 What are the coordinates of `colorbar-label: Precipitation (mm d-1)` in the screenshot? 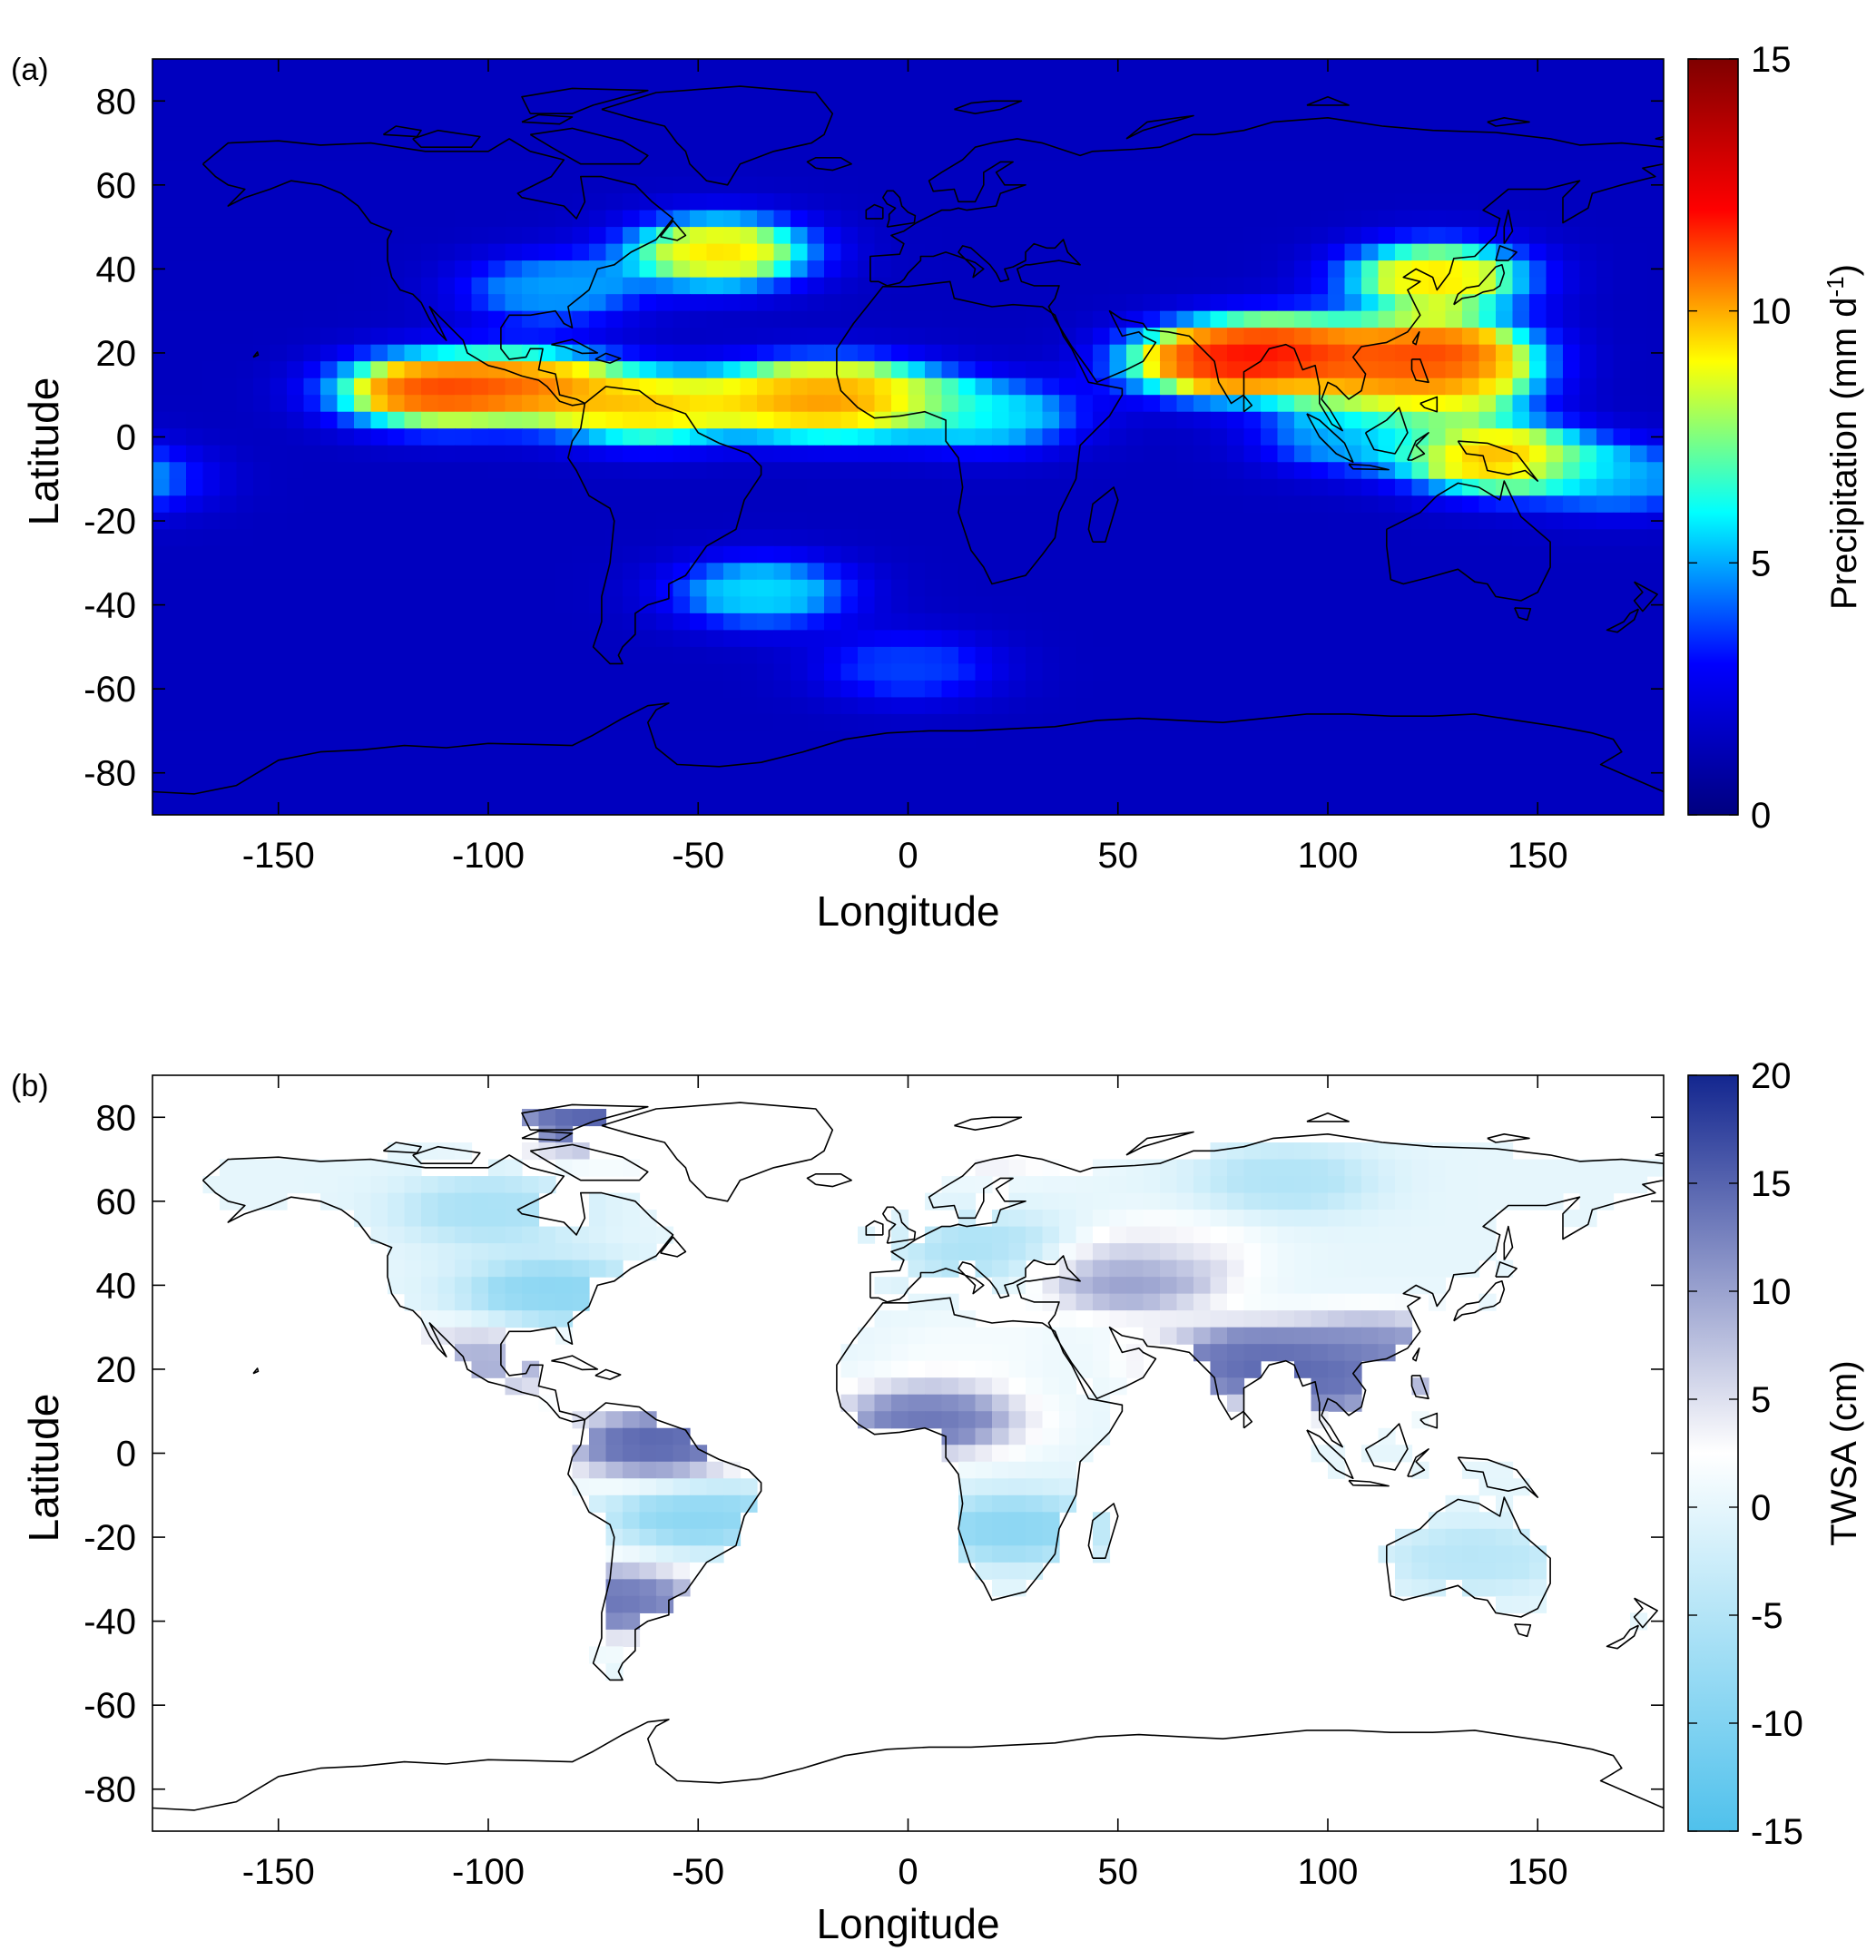 It's located at (1843, 437).